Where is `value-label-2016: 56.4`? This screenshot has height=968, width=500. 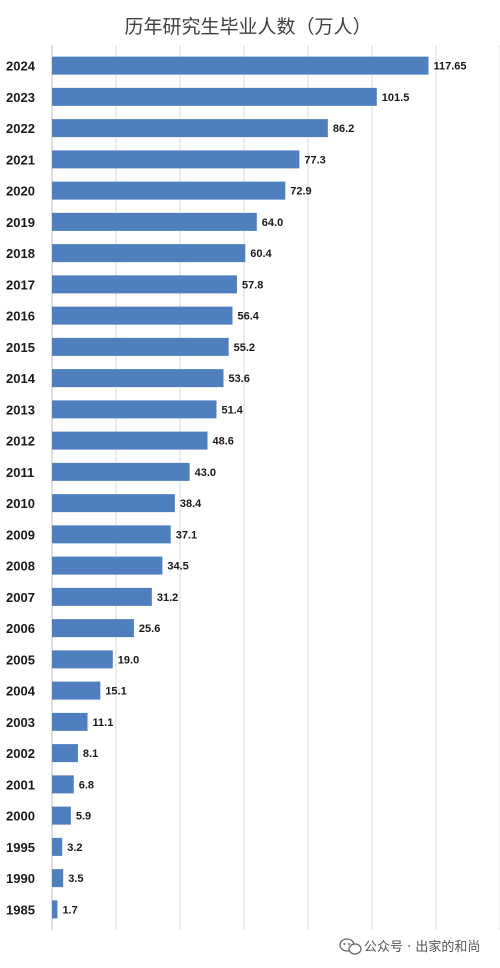
value-label-2016: 56.4 is located at coordinates (248, 317).